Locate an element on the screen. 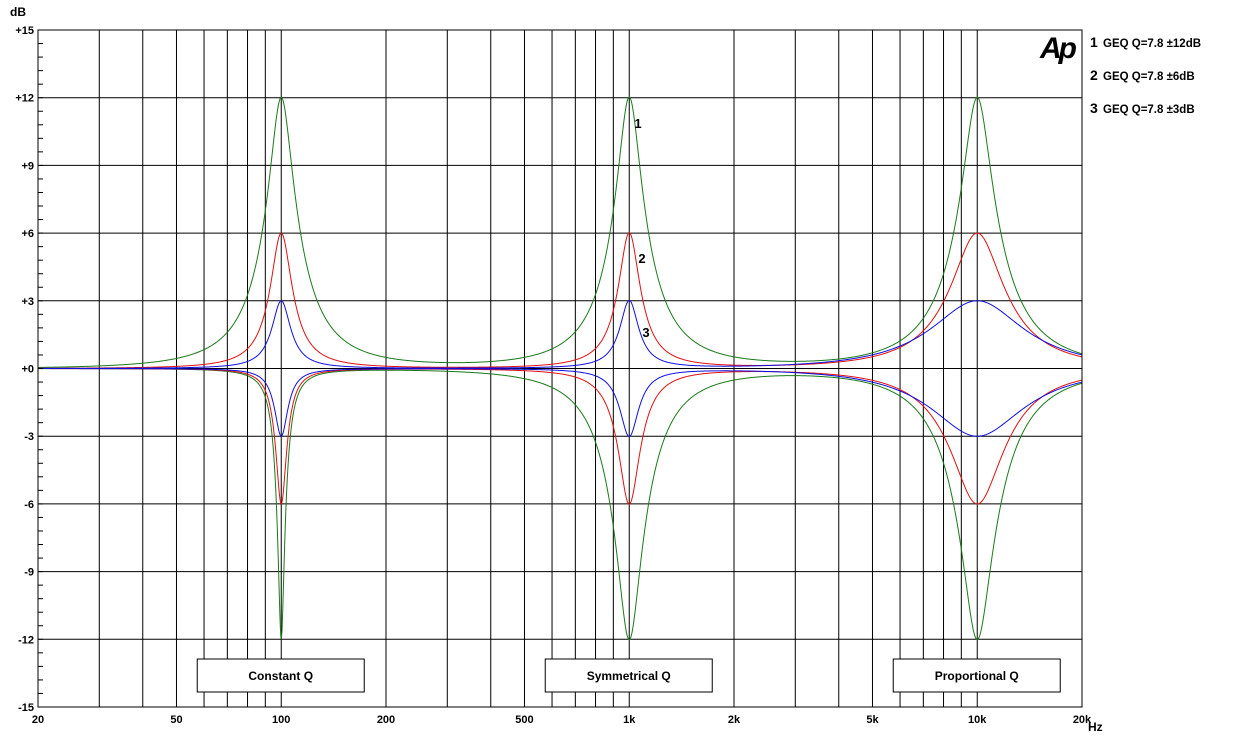 The image size is (1234, 740). y-tick-label: +0 is located at coordinates (27, 370).